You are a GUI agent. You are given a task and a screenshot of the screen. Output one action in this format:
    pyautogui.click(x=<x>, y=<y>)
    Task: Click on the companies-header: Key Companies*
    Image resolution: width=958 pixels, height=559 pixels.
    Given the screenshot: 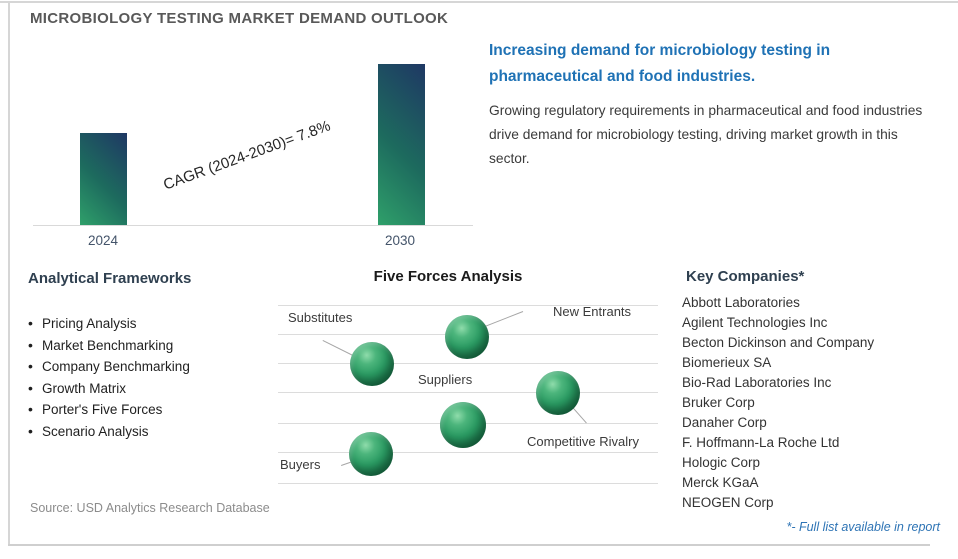 What is the action you would take?
    pyautogui.click(x=745, y=276)
    